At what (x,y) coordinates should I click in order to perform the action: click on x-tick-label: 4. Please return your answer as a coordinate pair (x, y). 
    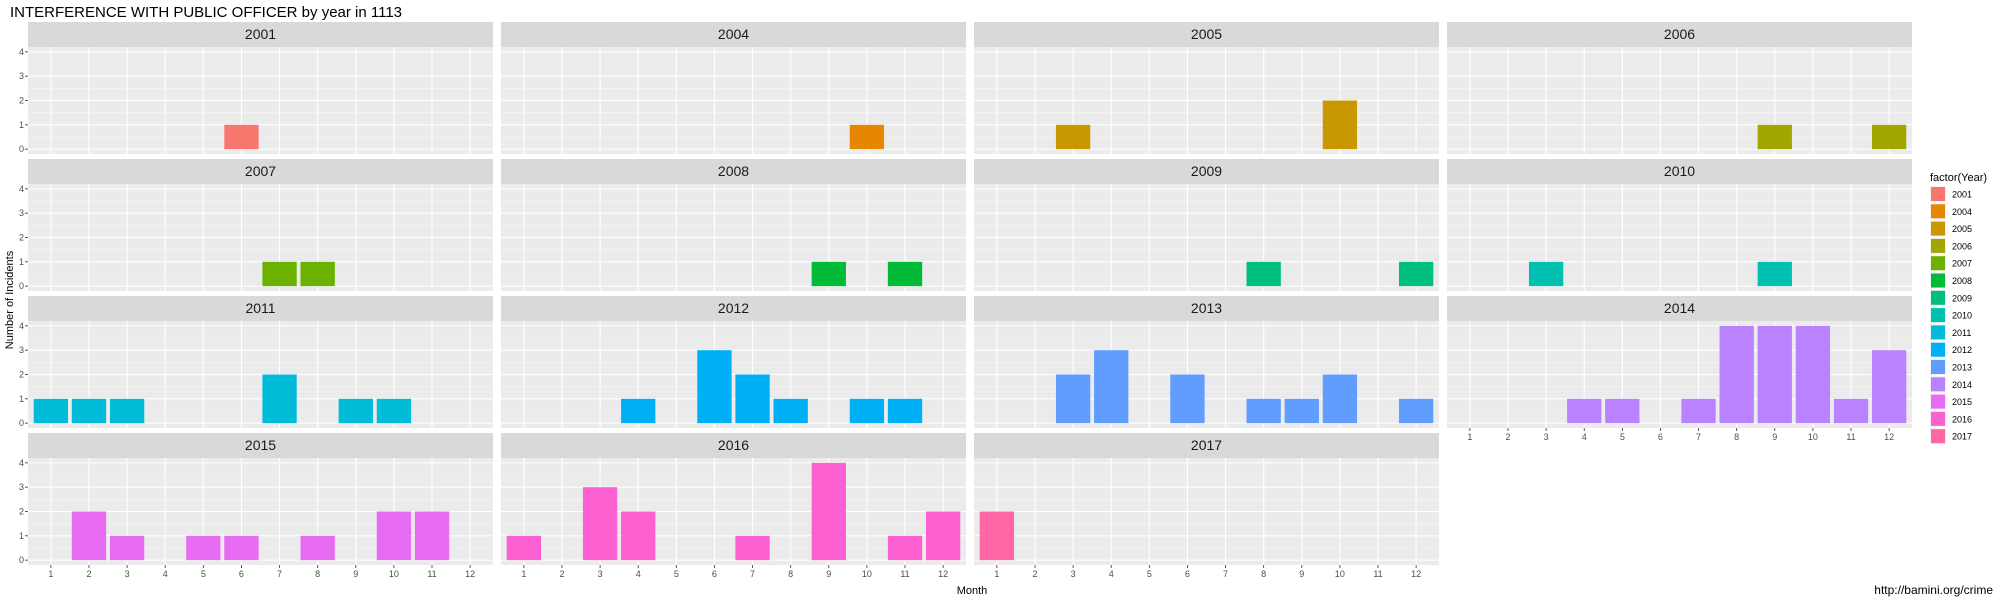
    Looking at the image, I should click on (638, 574).